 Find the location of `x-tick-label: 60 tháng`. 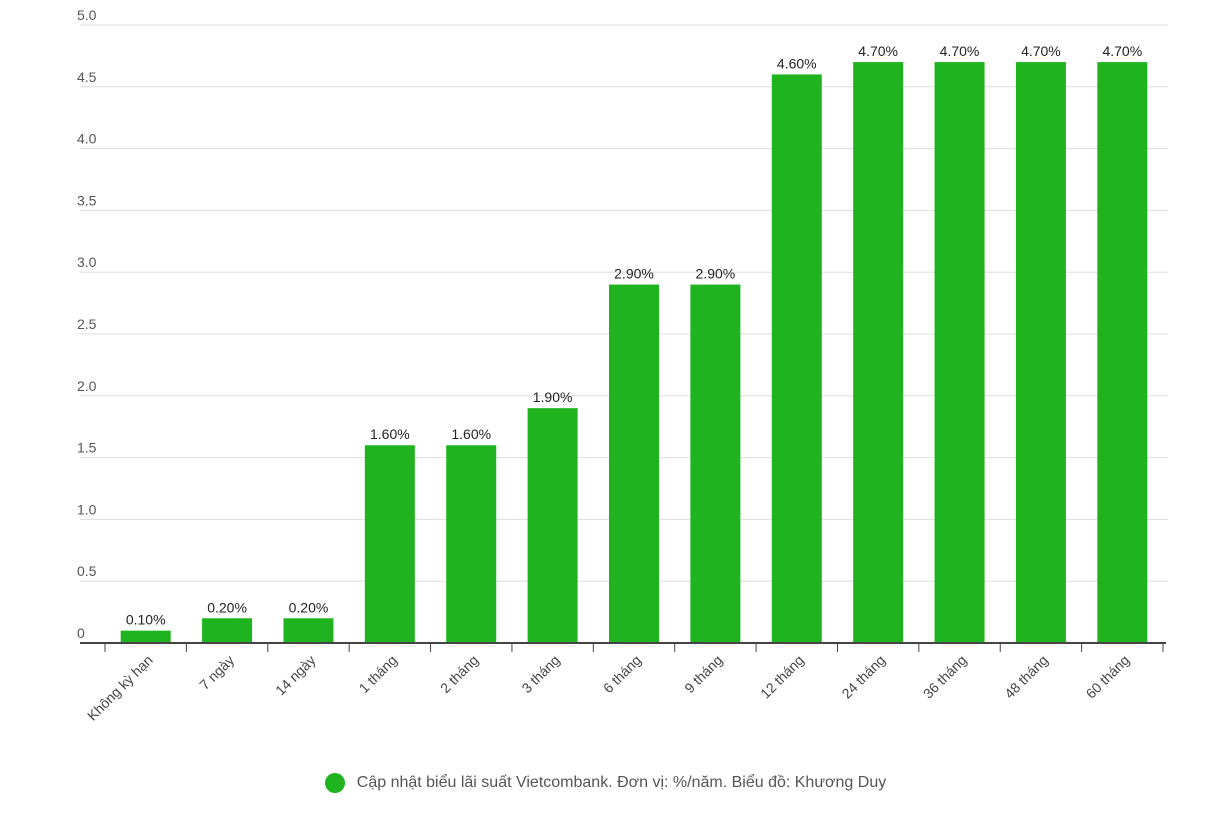

x-tick-label: 60 tháng is located at coordinates (1108, 677).